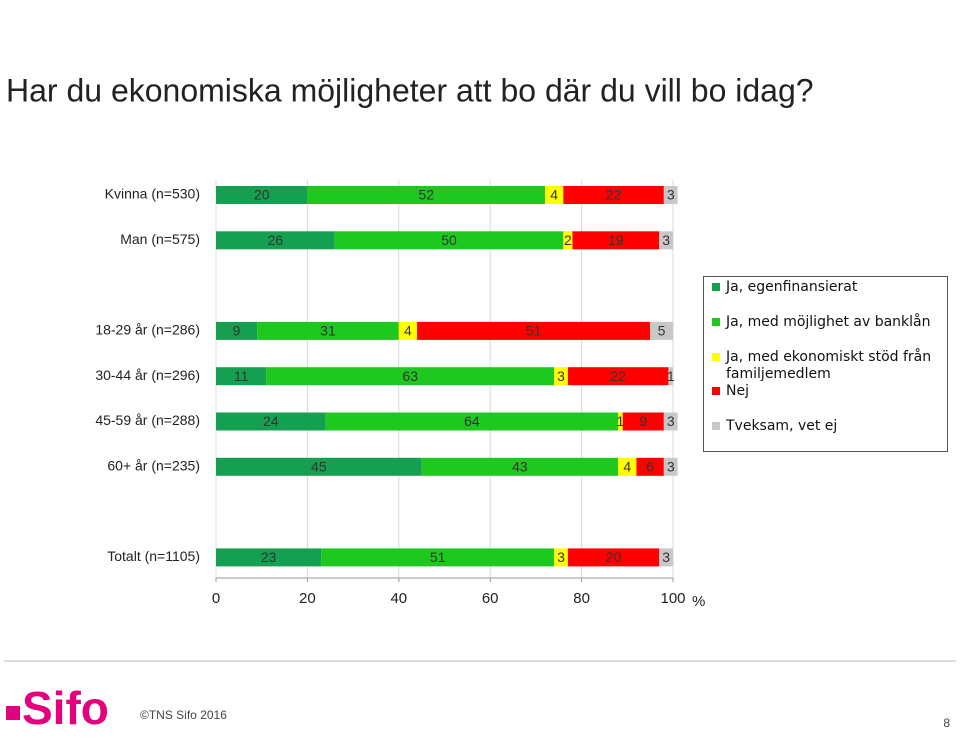 This screenshot has width=960, height=738. I want to click on value-label: 45, so click(319, 467).